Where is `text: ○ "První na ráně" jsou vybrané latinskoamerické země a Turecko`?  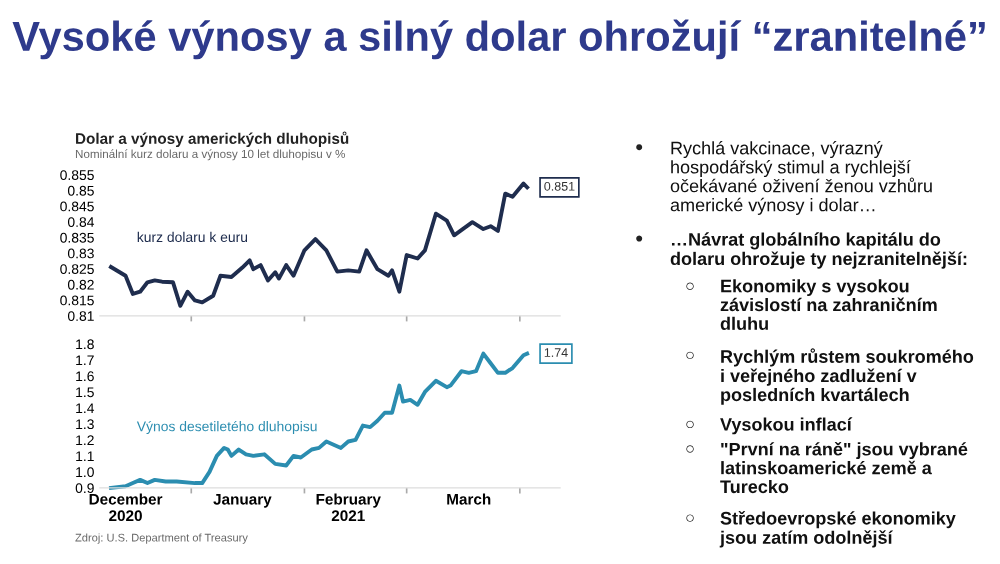 text: ○ "První na ráně" jsou vybrané latinskoamerické země a Turecko is located at coordinates (827, 467).